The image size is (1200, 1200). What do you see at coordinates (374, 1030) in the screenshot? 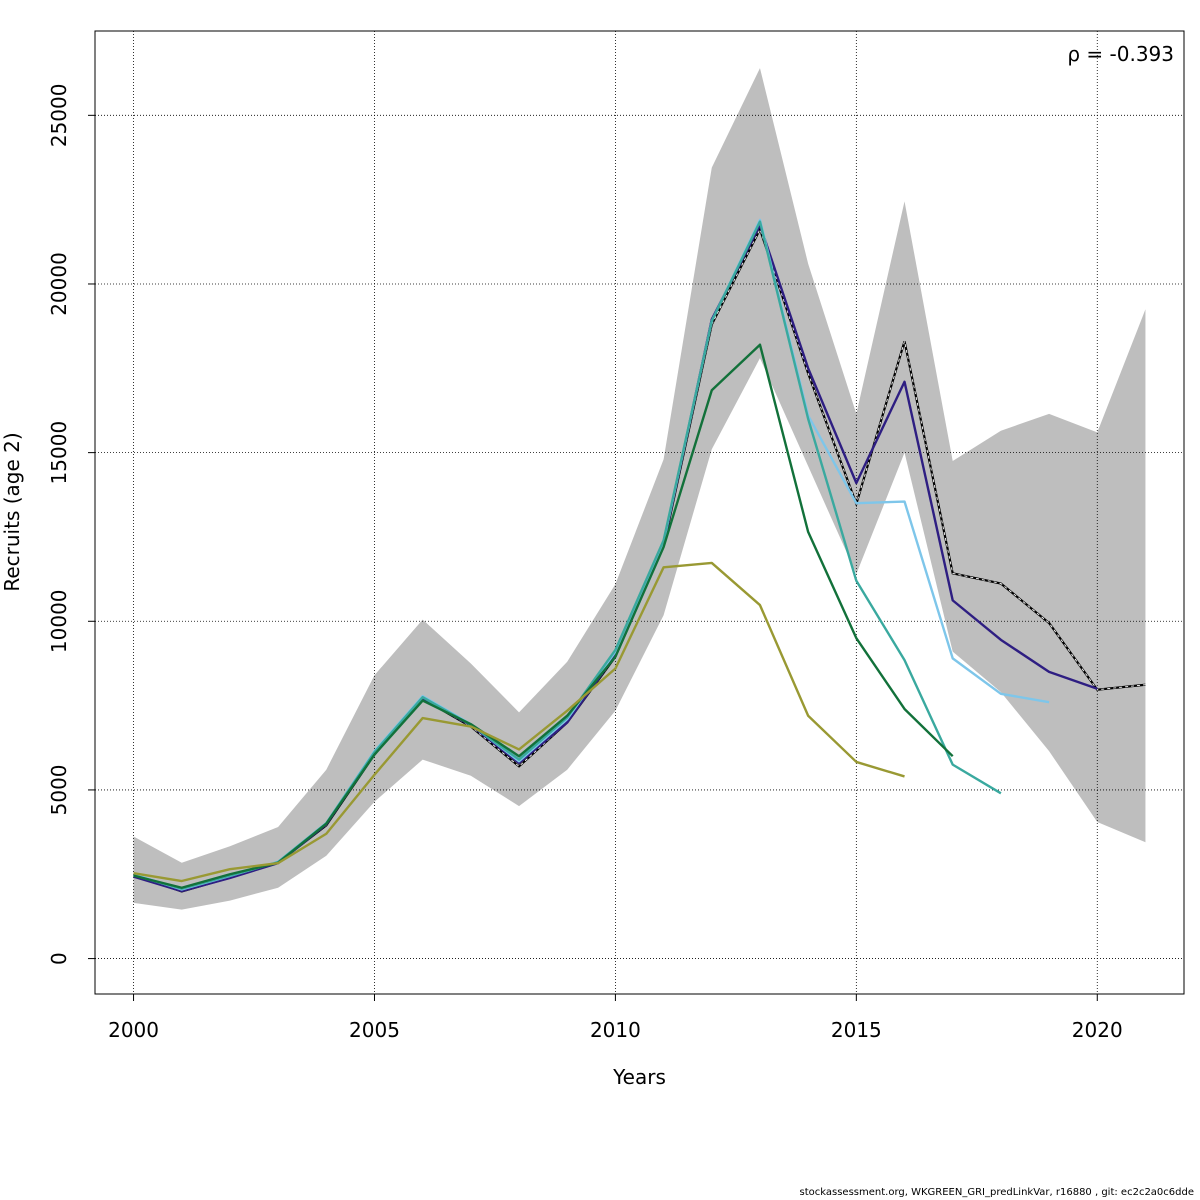
I see `x-tick-label: 2005` at bounding box center [374, 1030].